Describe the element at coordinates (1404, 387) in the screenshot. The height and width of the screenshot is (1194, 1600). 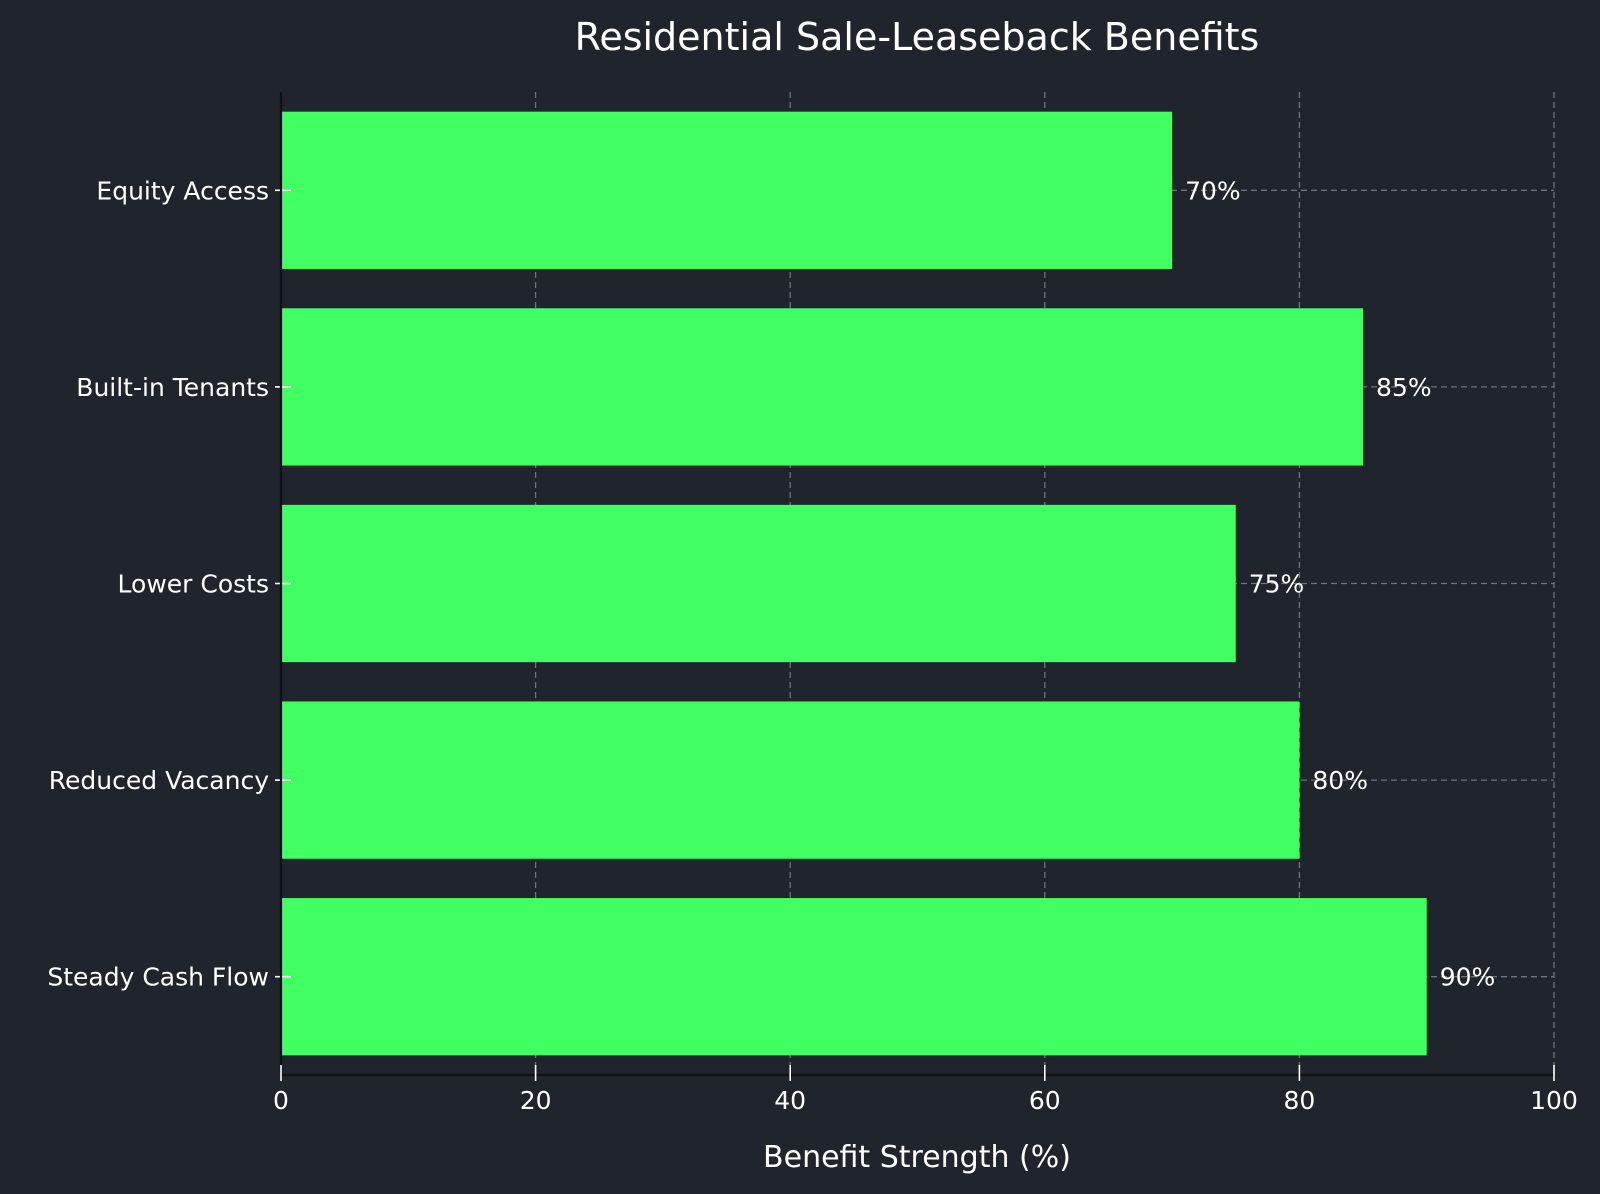
I see `data-label: 85%` at that location.